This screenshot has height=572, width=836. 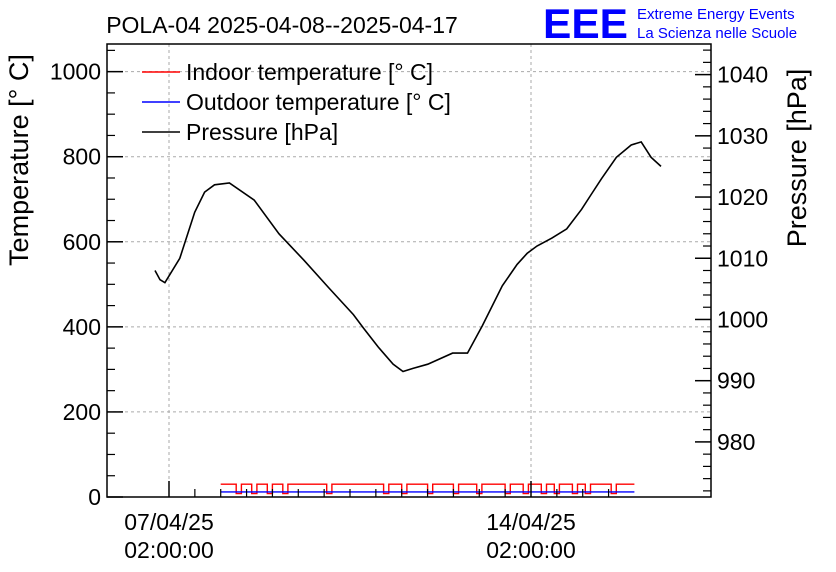 I want to click on eee-logo-line2: La Scienza nelle Scuole, so click(x=717, y=33).